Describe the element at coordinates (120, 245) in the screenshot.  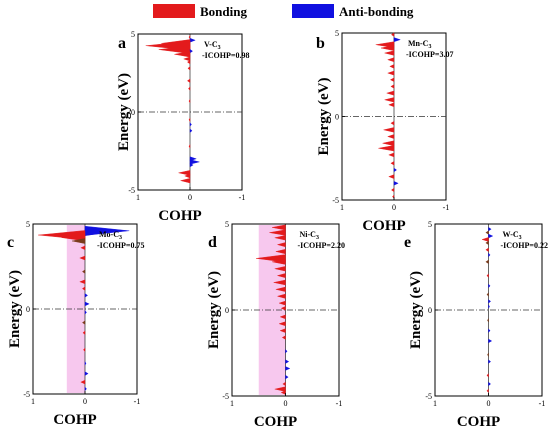
I see `icohp-value: -ICOHP=0.75` at that location.